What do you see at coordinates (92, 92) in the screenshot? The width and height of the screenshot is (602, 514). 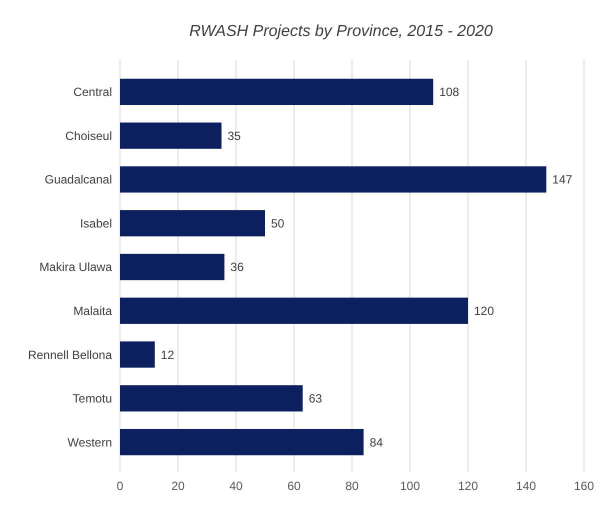 I see `y-tick-label: Central` at bounding box center [92, 92].